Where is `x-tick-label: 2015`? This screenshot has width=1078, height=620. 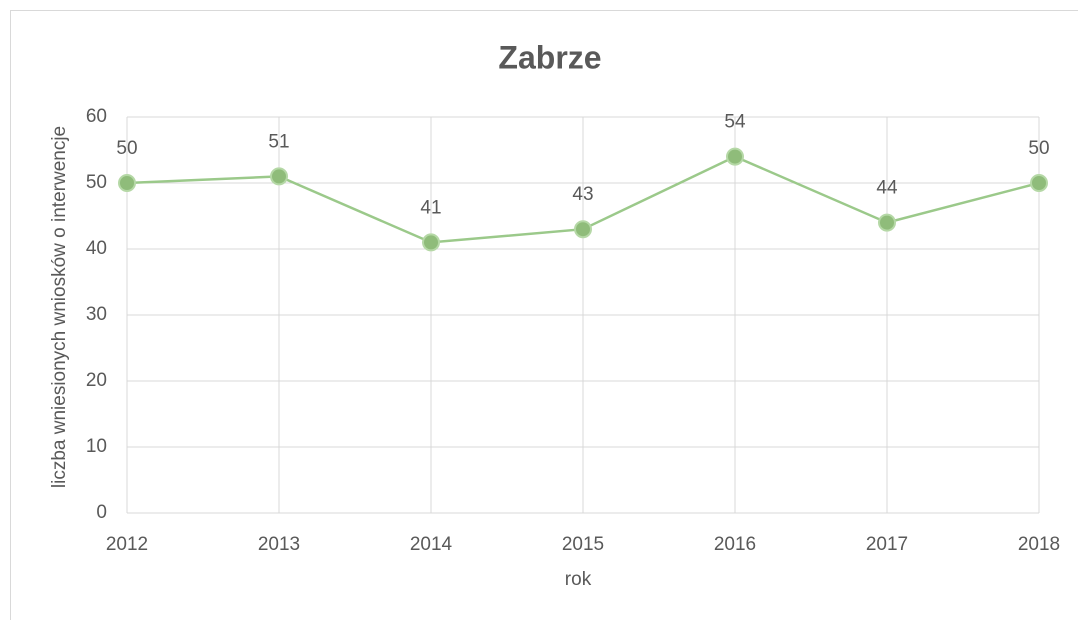 x-tick-label: 2015 is located at coordinates (583, 544).